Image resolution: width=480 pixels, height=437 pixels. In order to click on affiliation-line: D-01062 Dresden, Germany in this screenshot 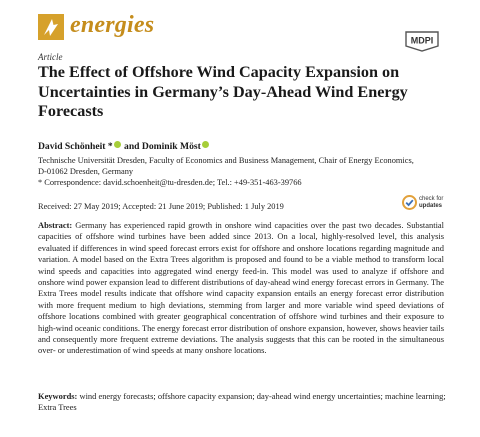, I will do `click(86, 171)`.